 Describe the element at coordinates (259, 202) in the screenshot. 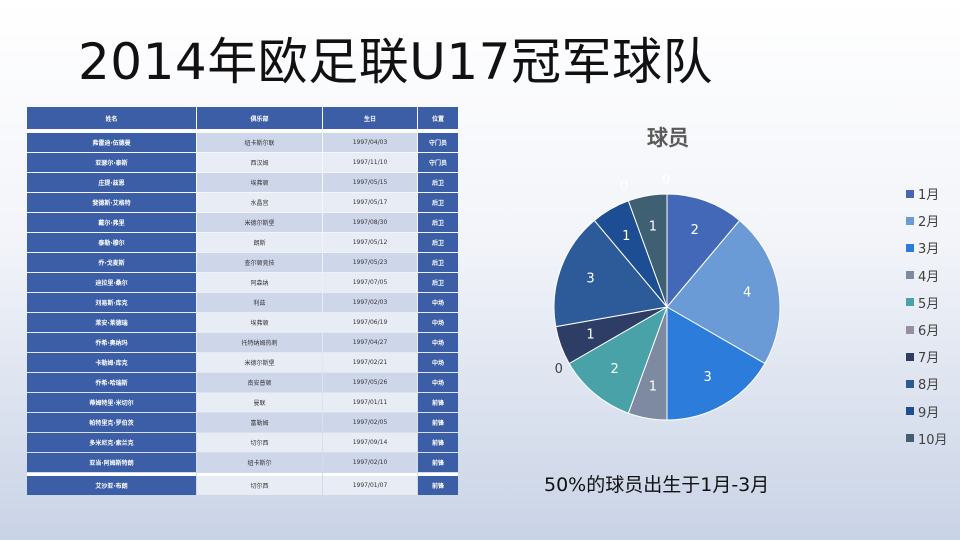

I see `player-club: 水晶宫` at that location.